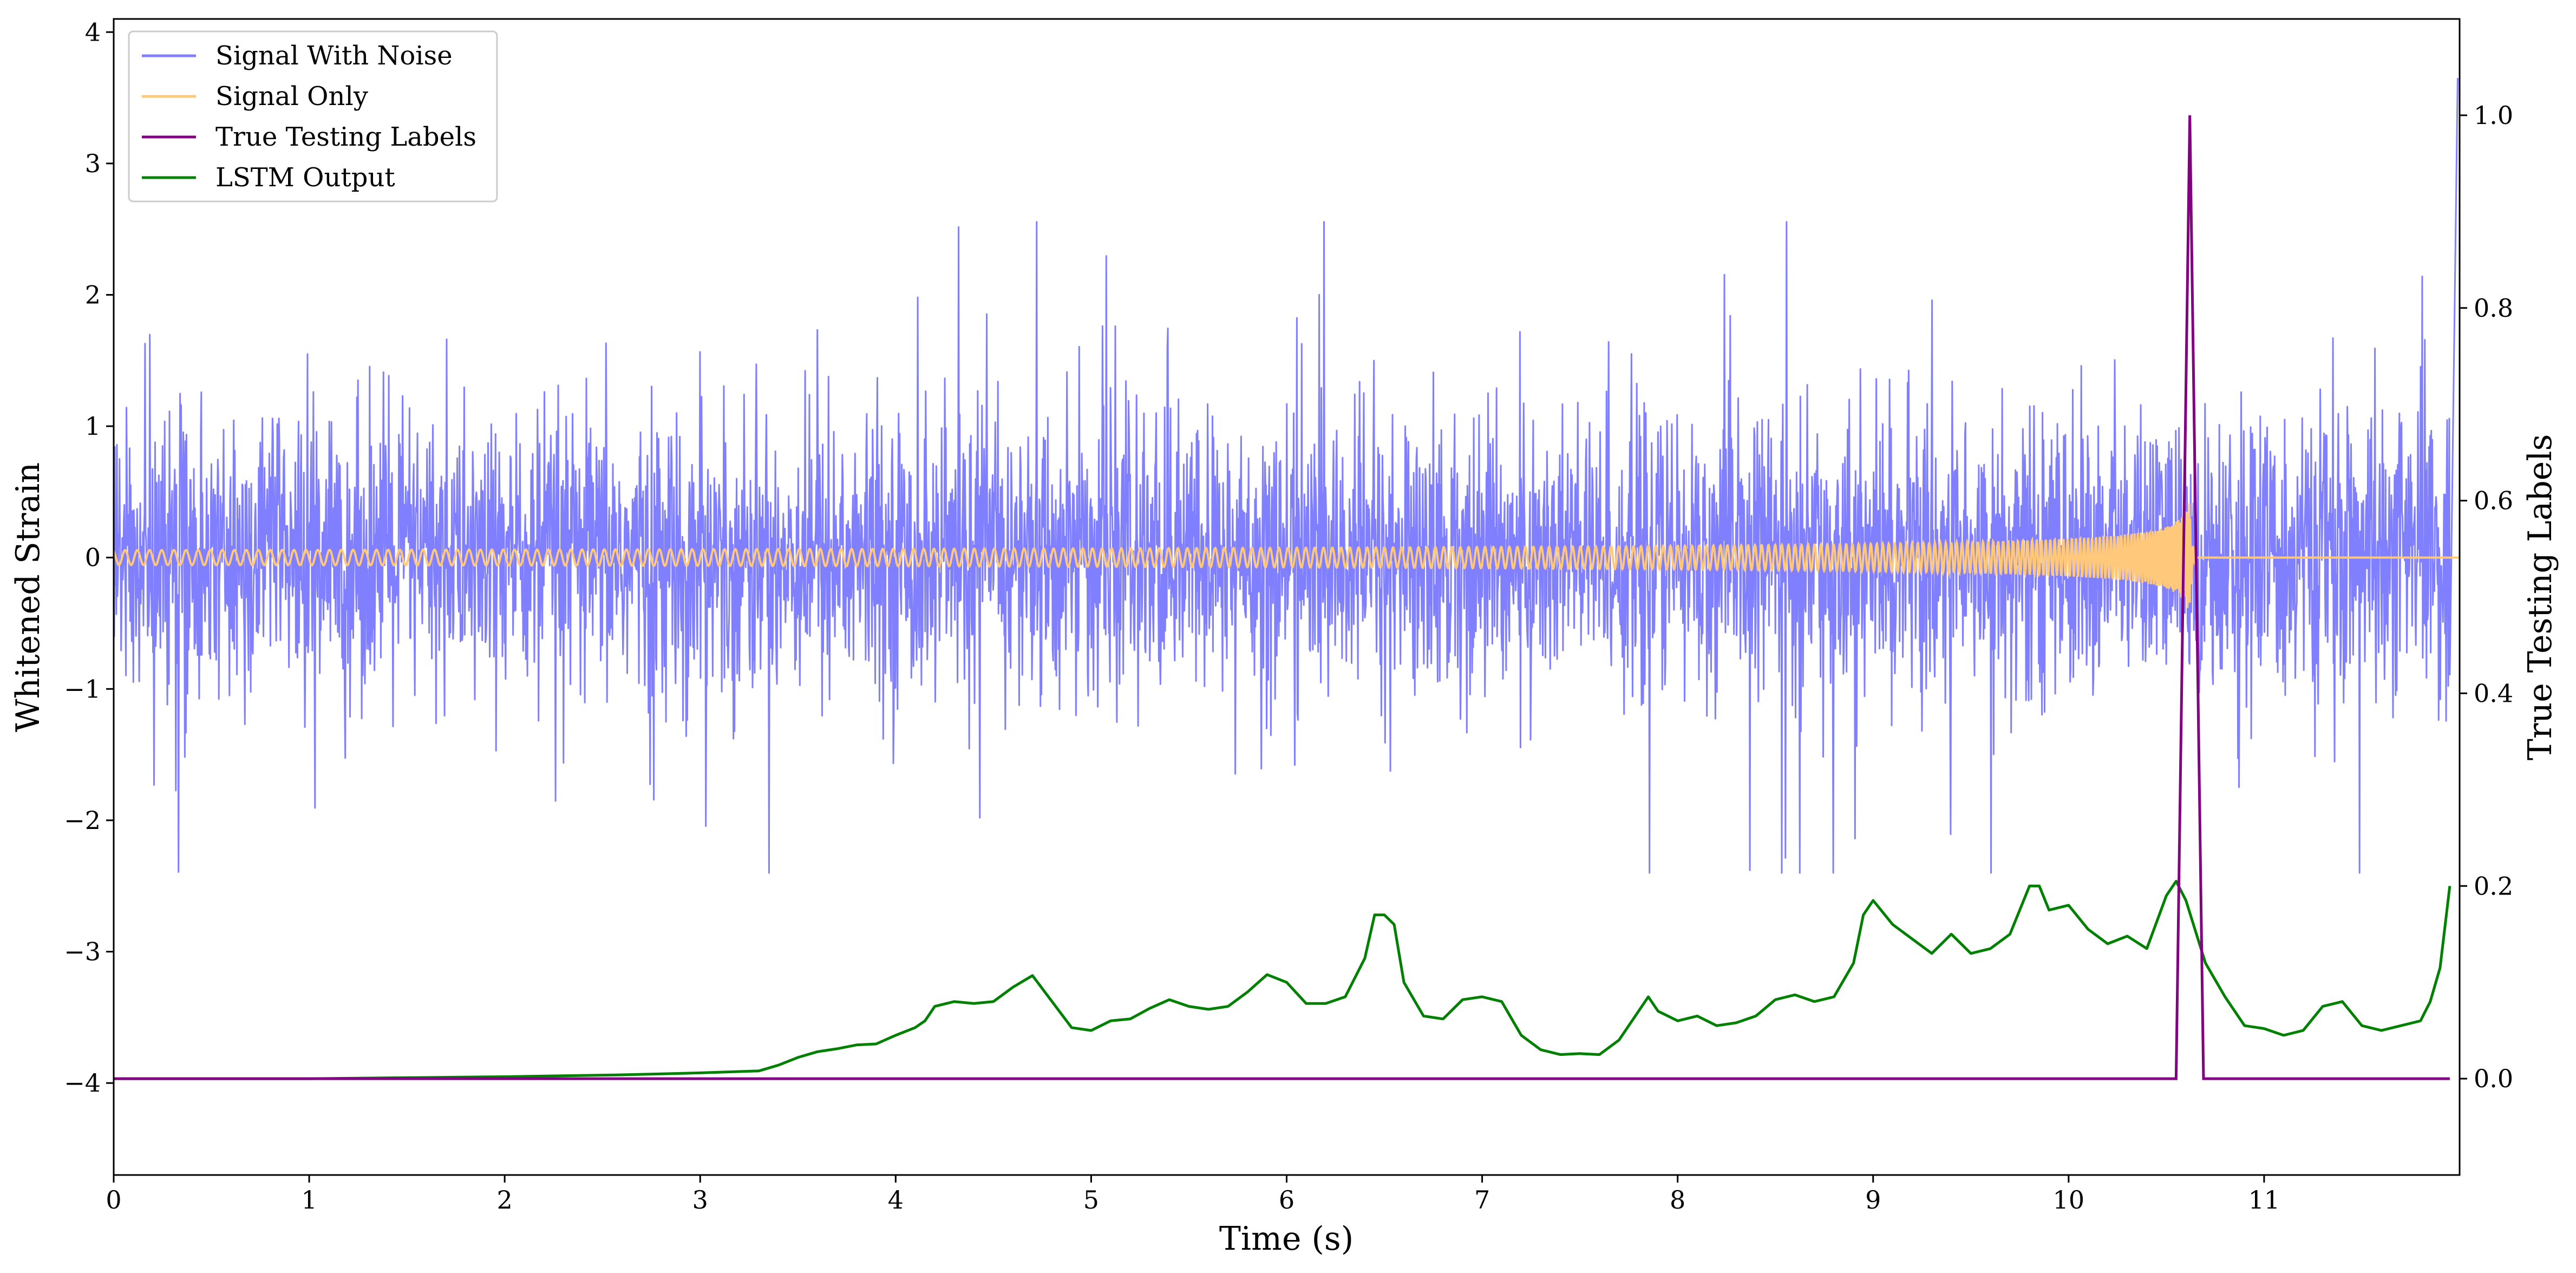 The width and height of the screenshot is (2576, 1273). I want to click on y-left-tick-label: 0, so click(93, 558).